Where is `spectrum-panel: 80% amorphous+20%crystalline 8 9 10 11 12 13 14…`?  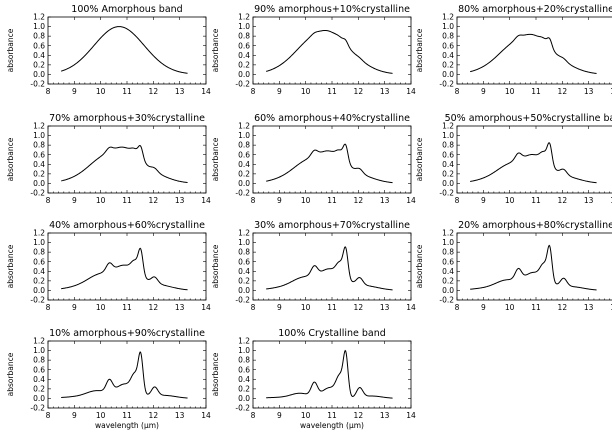 spectrum-panel: 80% amorphous+20%crystalline 8 9 10 11 12 13 14… is located at coordinates (513, 50).